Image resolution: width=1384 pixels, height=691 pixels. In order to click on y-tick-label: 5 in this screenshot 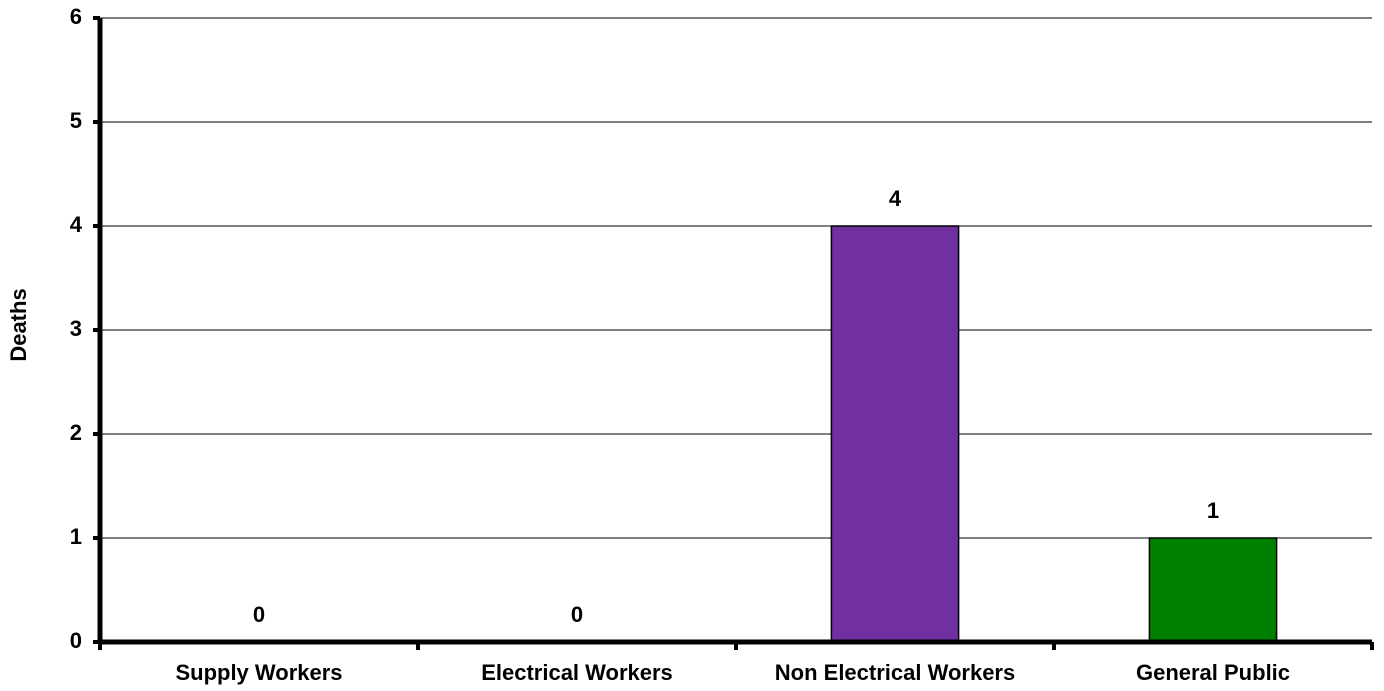, I will do `click(76, 120)`.